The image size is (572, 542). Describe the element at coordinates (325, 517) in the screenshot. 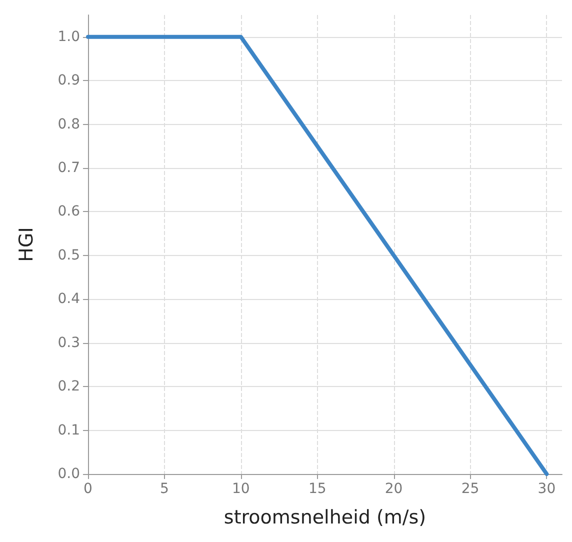

I see `x-axis-title: stroomsnelheid (m/s)` at that location.